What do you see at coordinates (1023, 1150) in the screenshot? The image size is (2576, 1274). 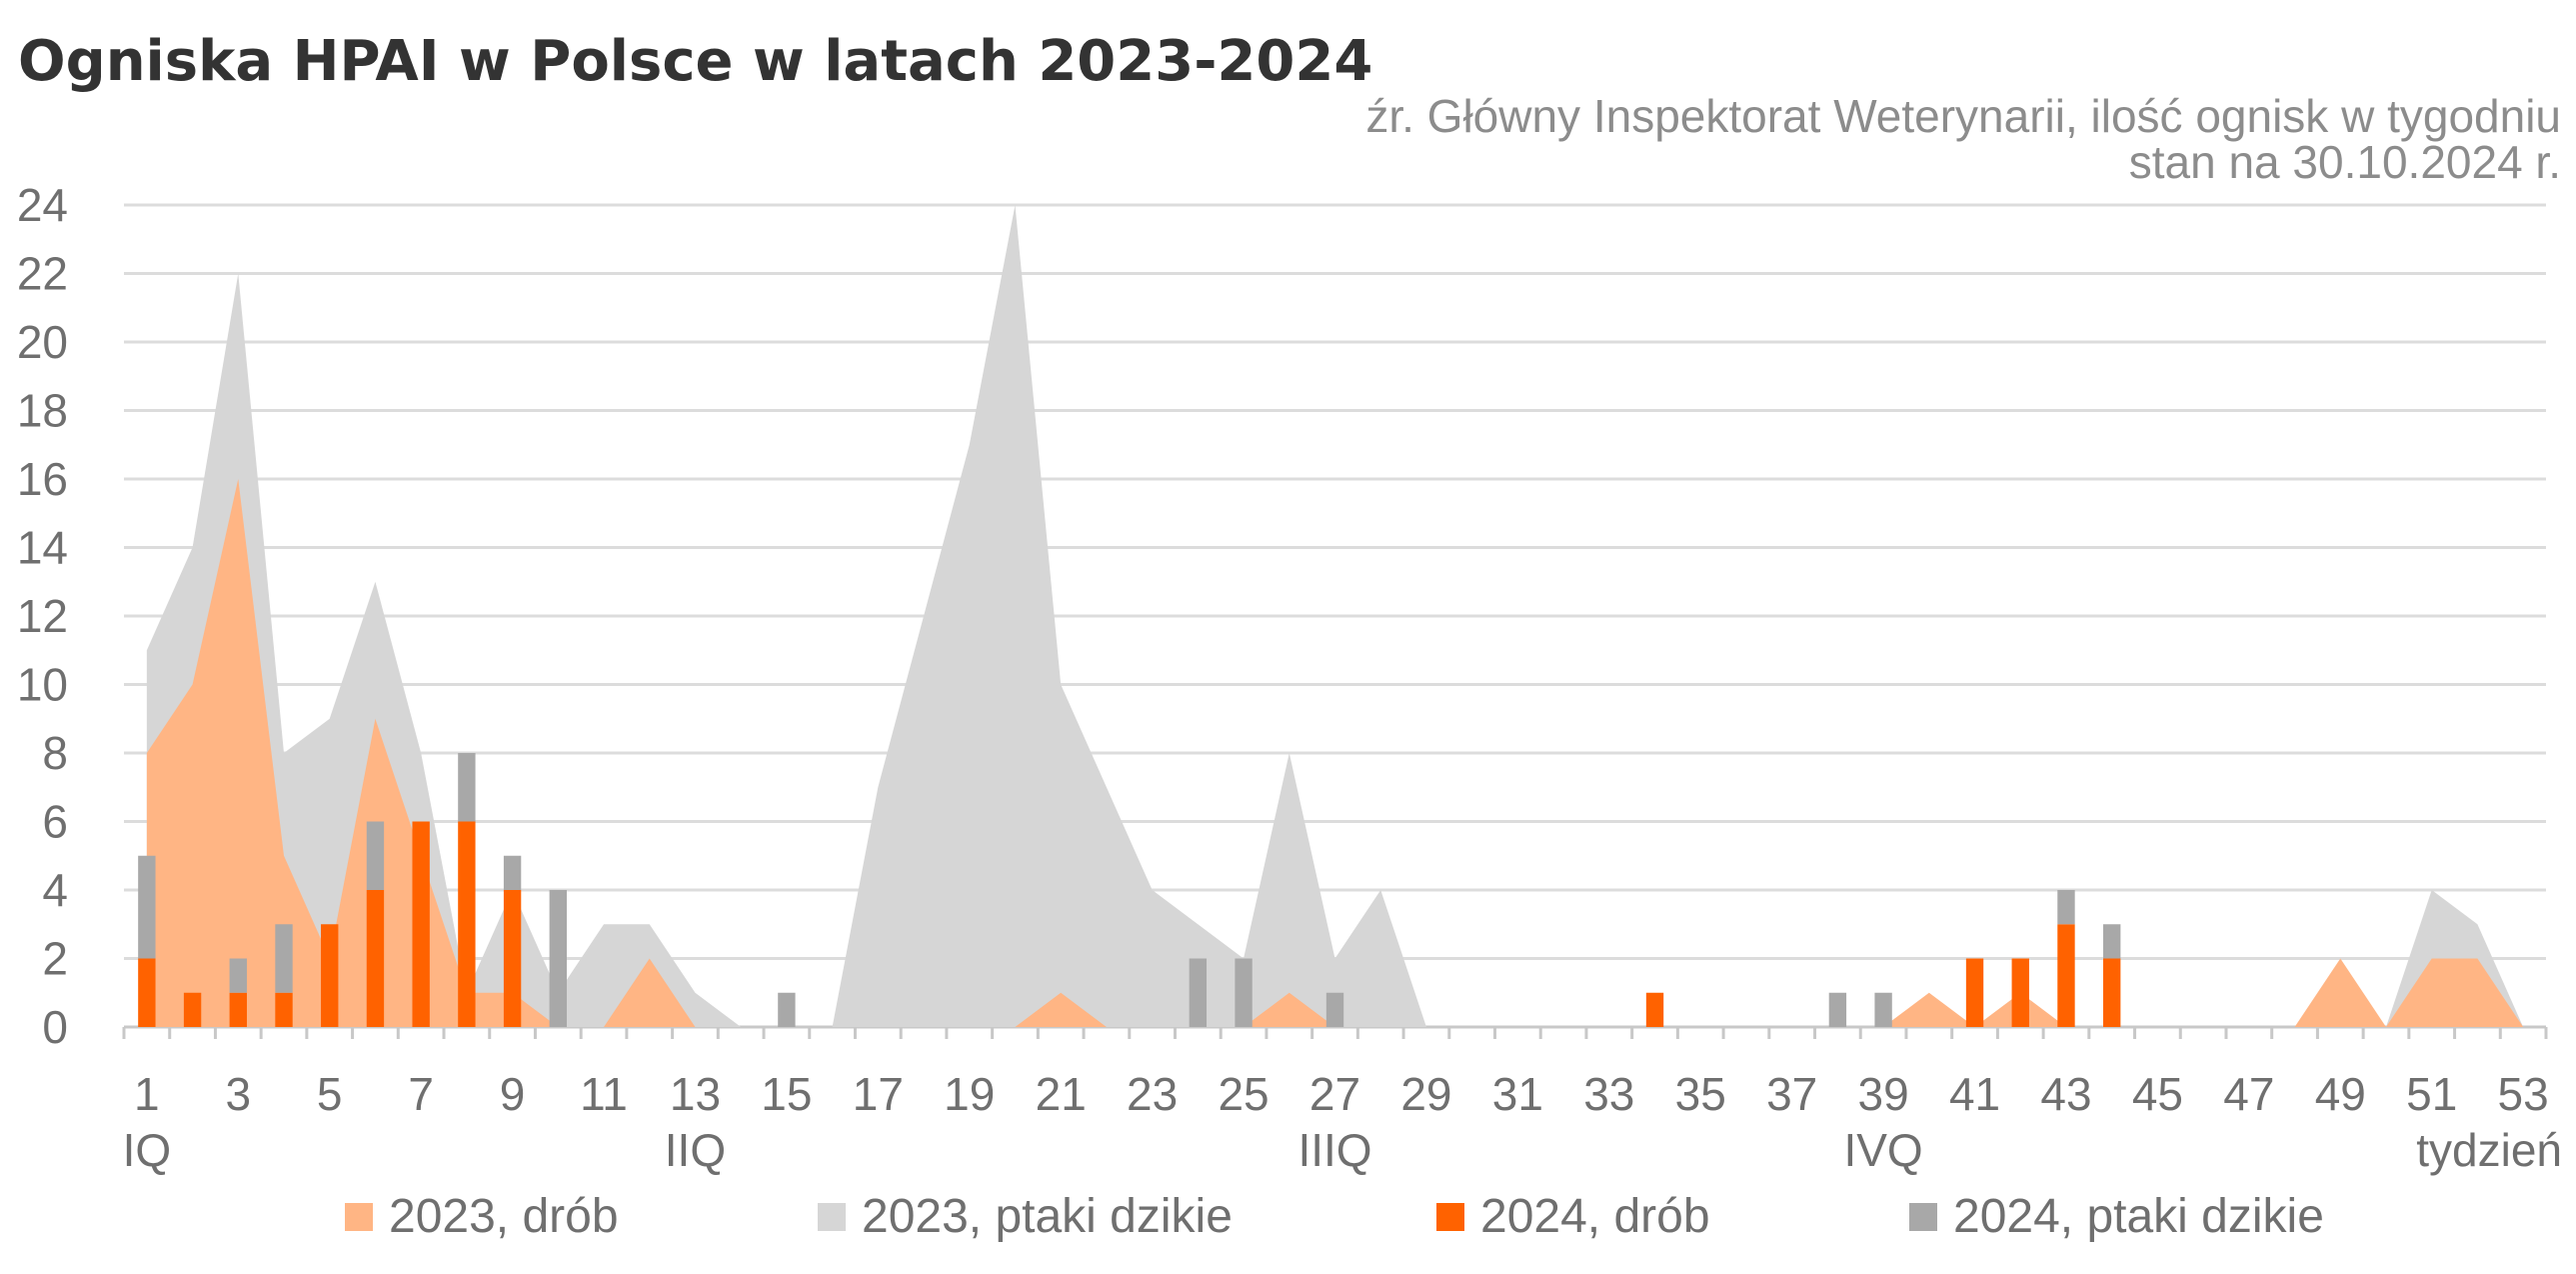 I see `quarter-labels: IQ IIQ IIIQ IVQ` at bounding box center [1023, 1150].